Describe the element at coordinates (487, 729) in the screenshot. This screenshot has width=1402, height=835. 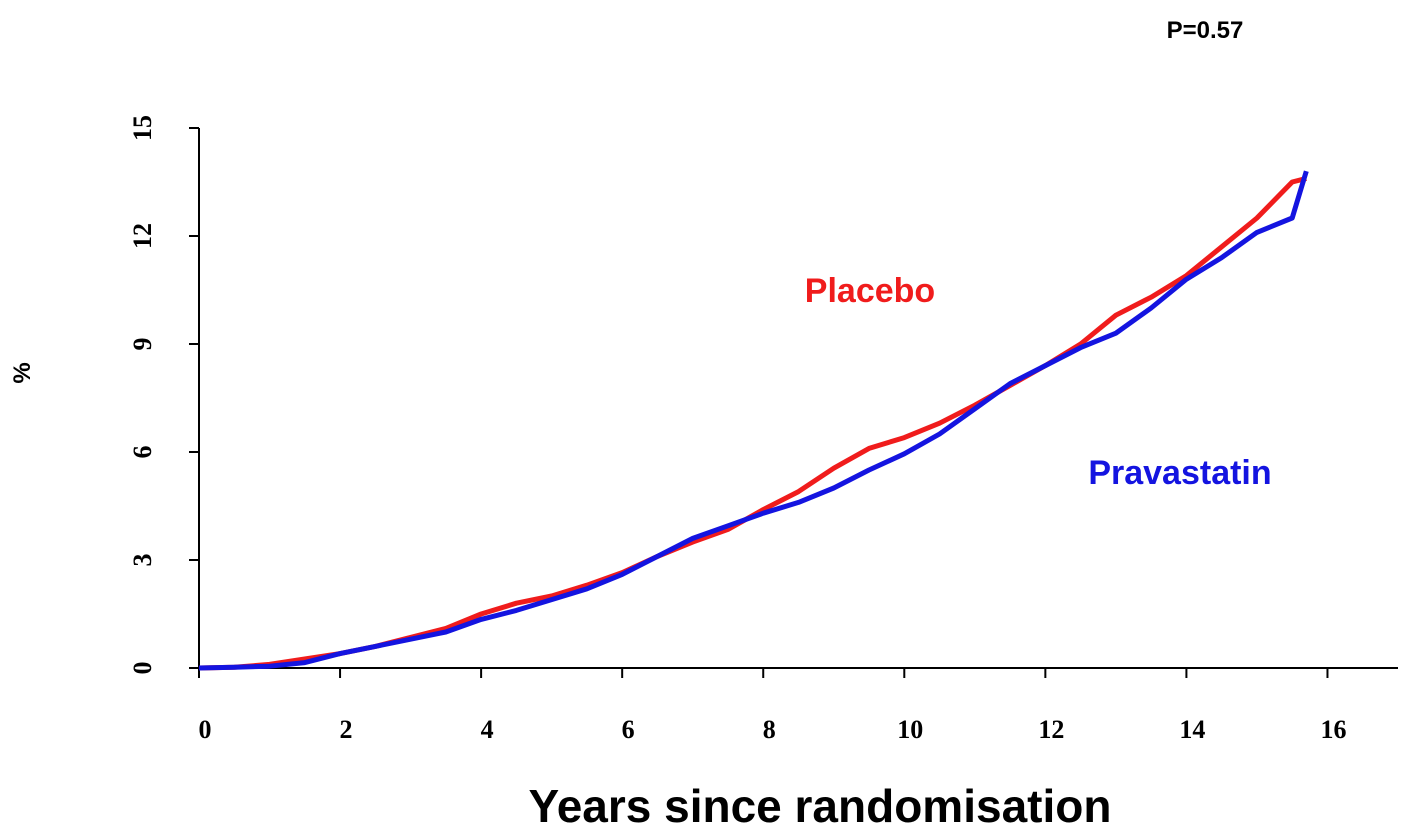
I see `x-tick-label: 4` at that location.